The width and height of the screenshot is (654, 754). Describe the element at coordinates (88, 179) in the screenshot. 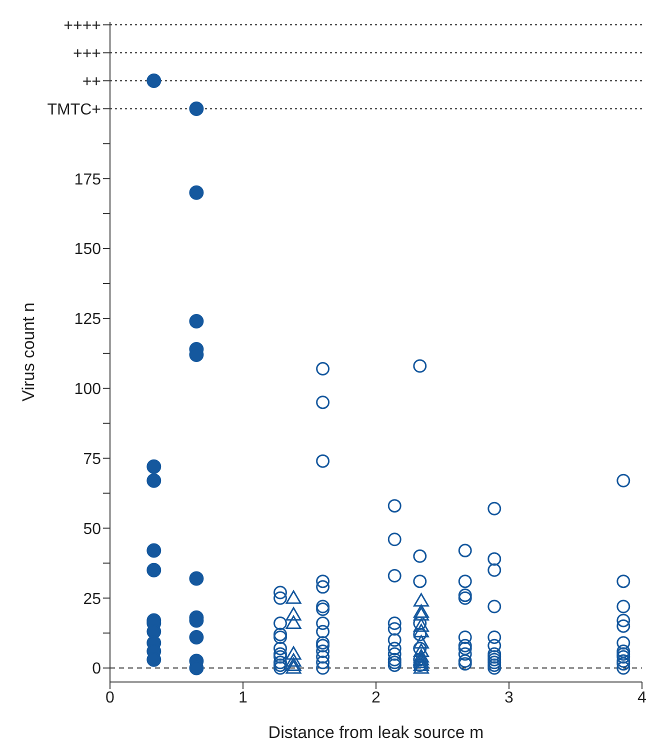

I see `y-tick-label: 175` at that location.